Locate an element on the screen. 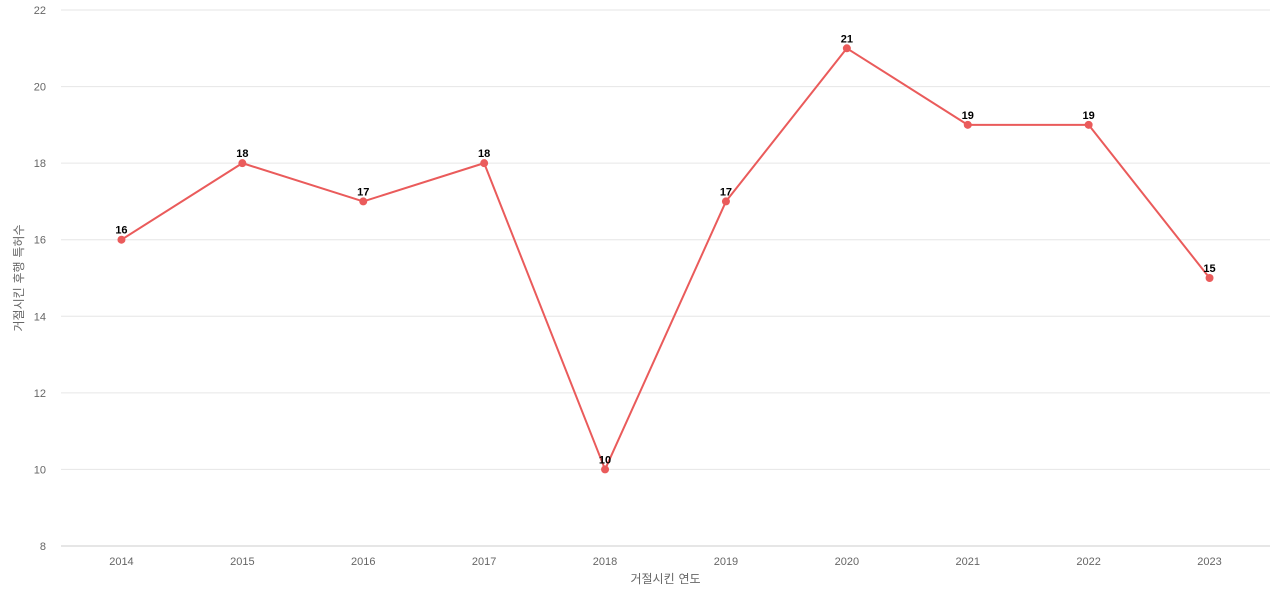 This screenshot has height=600, width=1280. data-label: 21 is located at coordinates (847, 39).